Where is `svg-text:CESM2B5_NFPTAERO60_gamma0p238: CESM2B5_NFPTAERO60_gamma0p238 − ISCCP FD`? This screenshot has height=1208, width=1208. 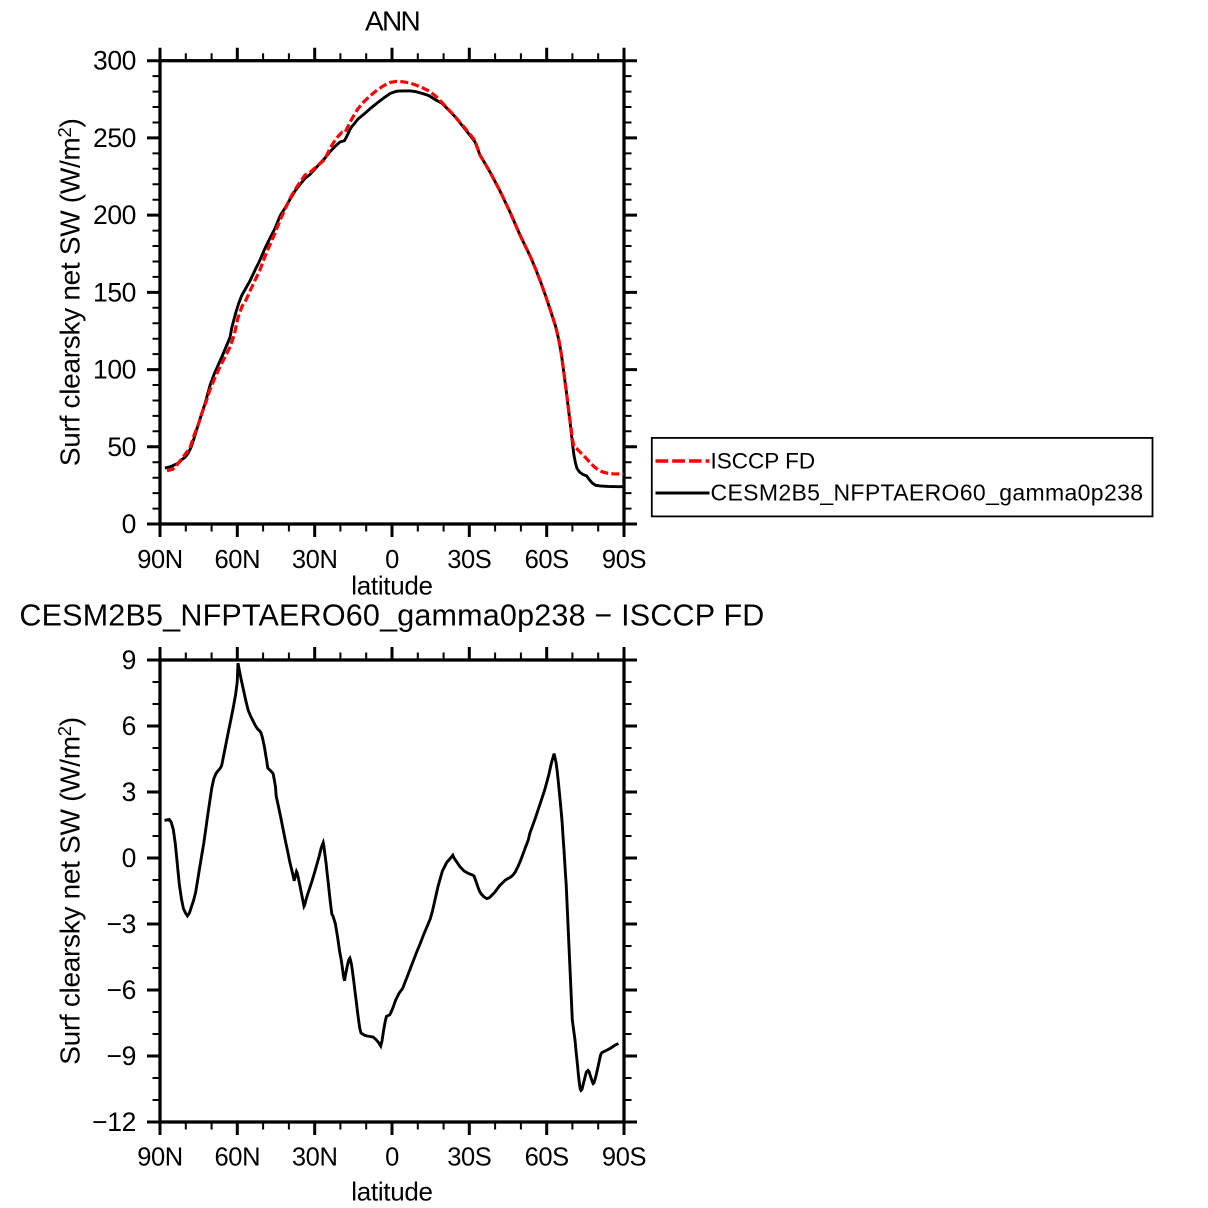
svg-text:CESM2B5_NFPTAERO60_gamma0p238: CESM2B5_NFPTAERO60_gamma0p238 − ISCCP FD is located at coordinates (391, 616).